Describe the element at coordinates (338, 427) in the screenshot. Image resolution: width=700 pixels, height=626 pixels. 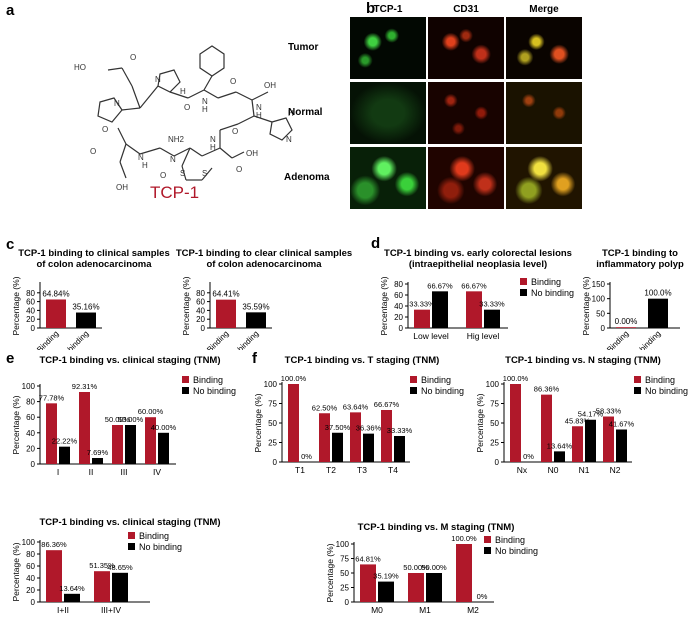
I see `bar-value-label: 37.50%` at that location.